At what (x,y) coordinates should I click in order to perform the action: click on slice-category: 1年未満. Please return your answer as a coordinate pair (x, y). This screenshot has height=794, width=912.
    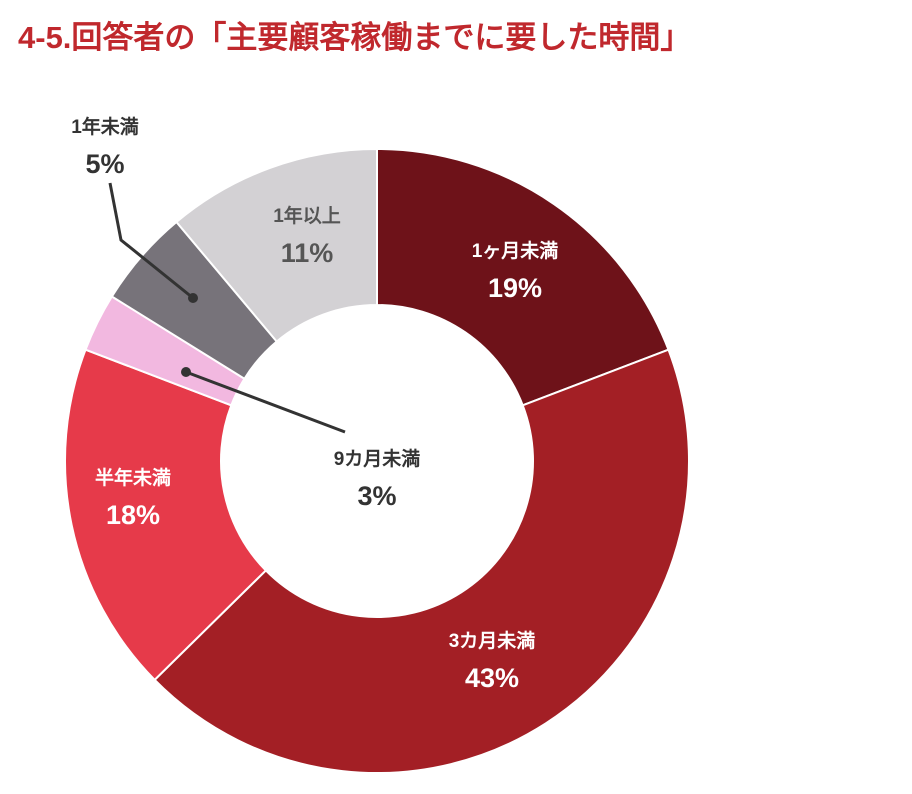
    Looking at the image, I should click on (105, 126).